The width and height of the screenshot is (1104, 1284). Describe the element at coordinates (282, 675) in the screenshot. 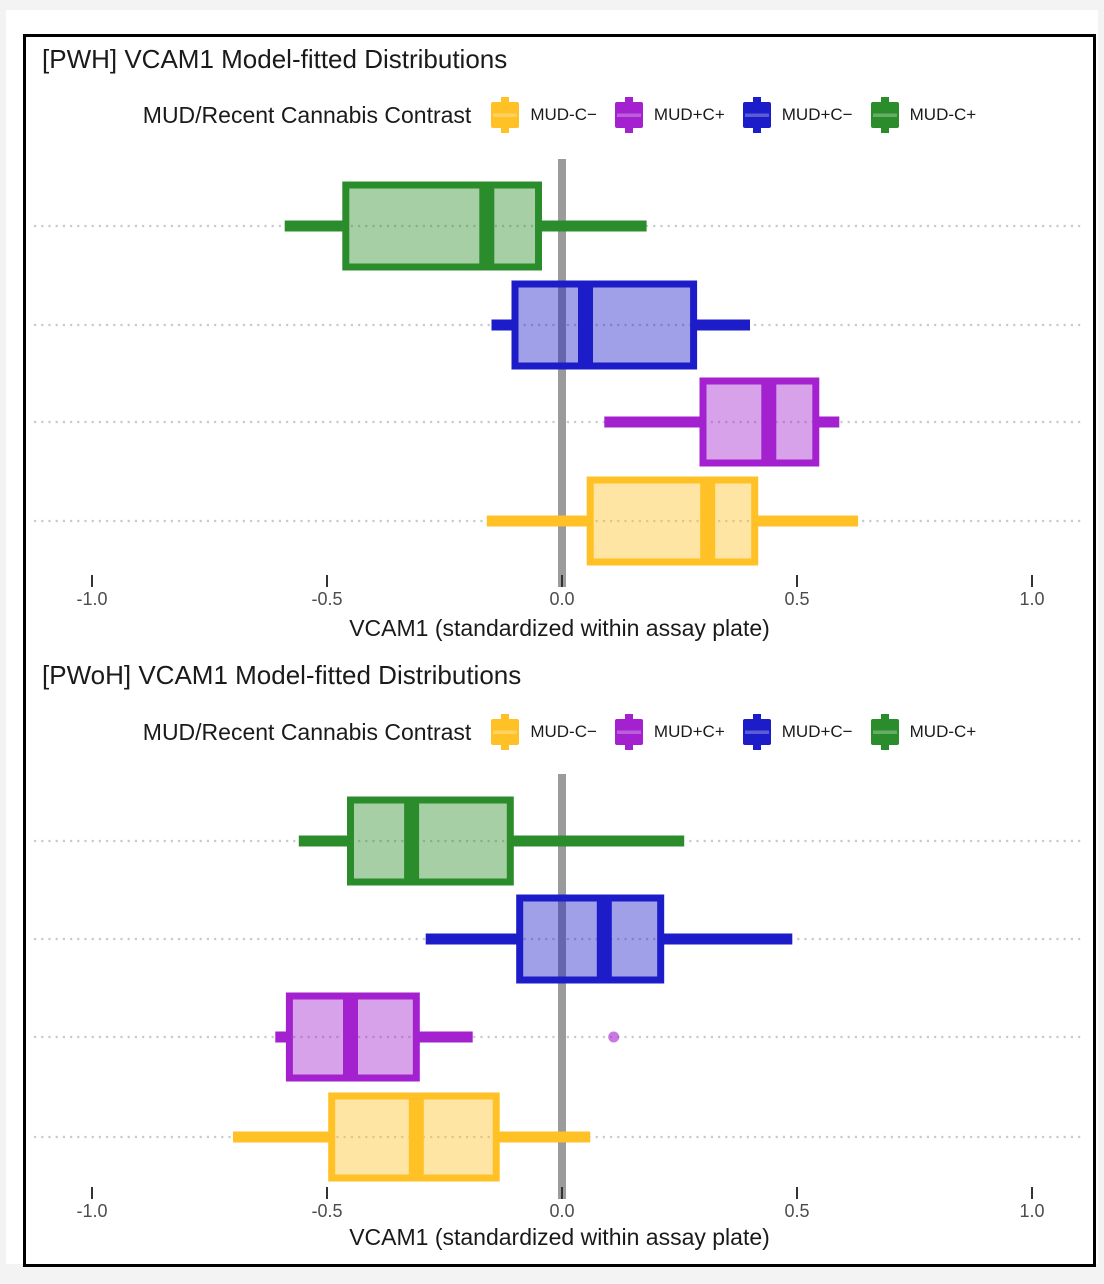

I see `panel-title-pwoh: [PWoH] VCAM1 Model-fitted Distributions` at that location.